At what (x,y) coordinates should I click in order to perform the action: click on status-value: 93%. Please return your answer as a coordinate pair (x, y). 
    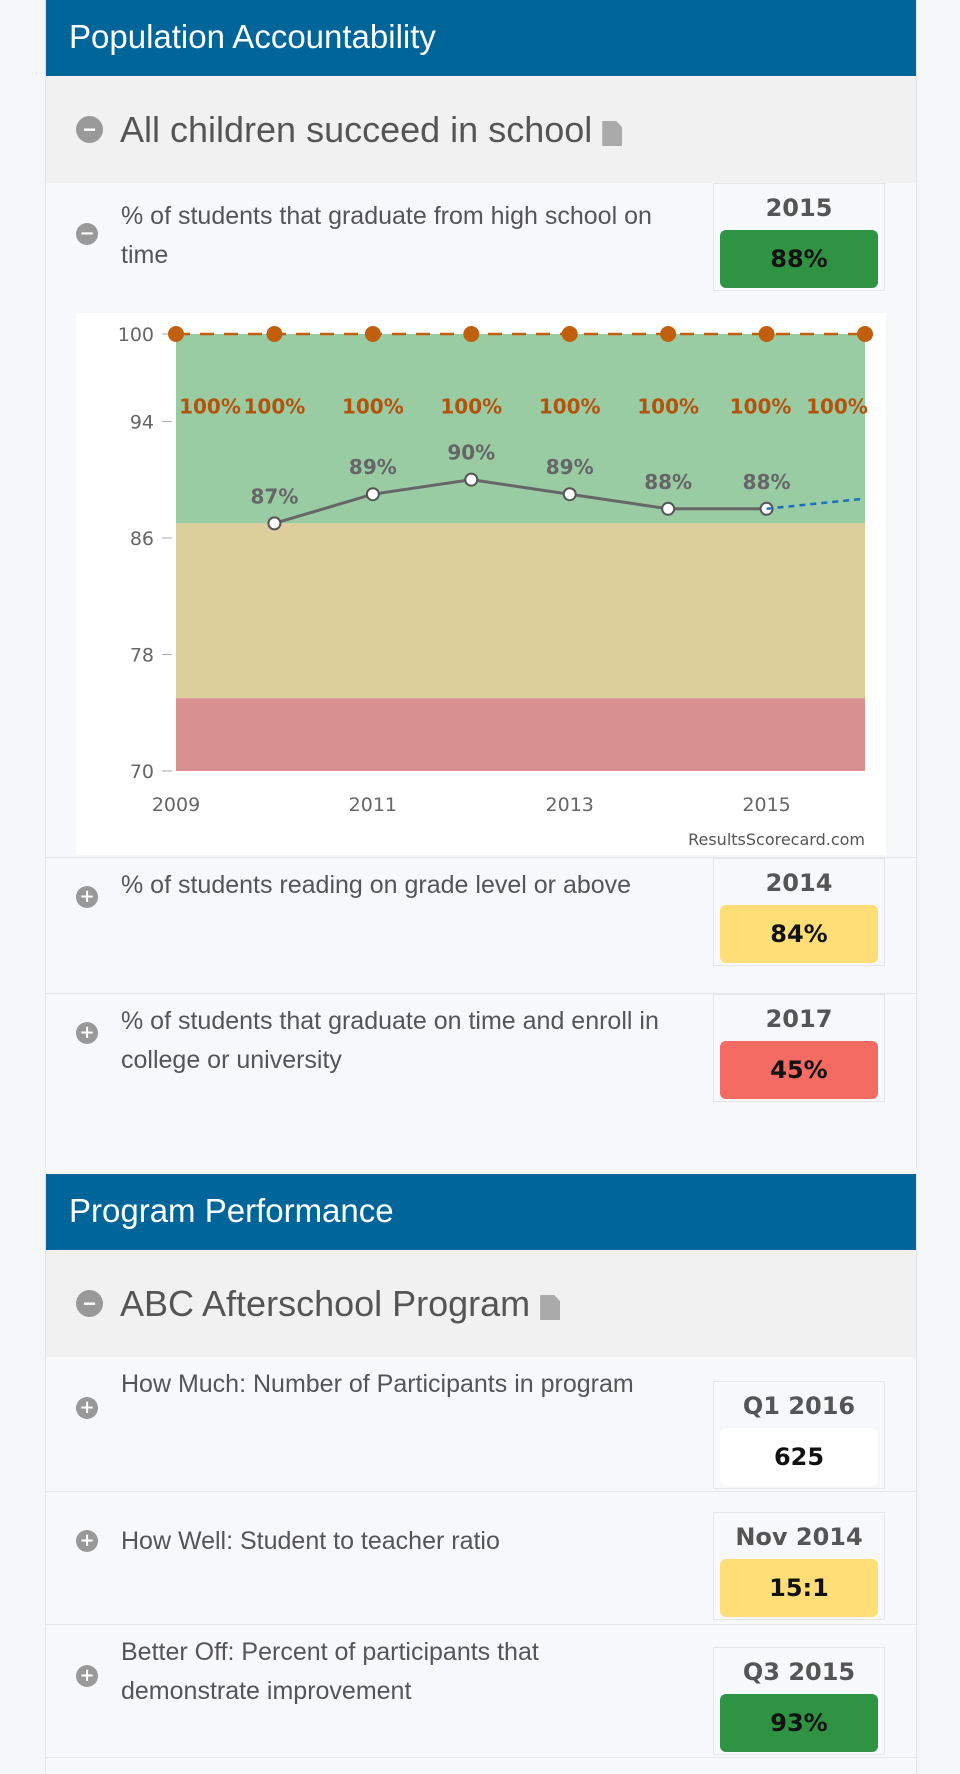
    Looking at the image, I should click on (799, 1723).